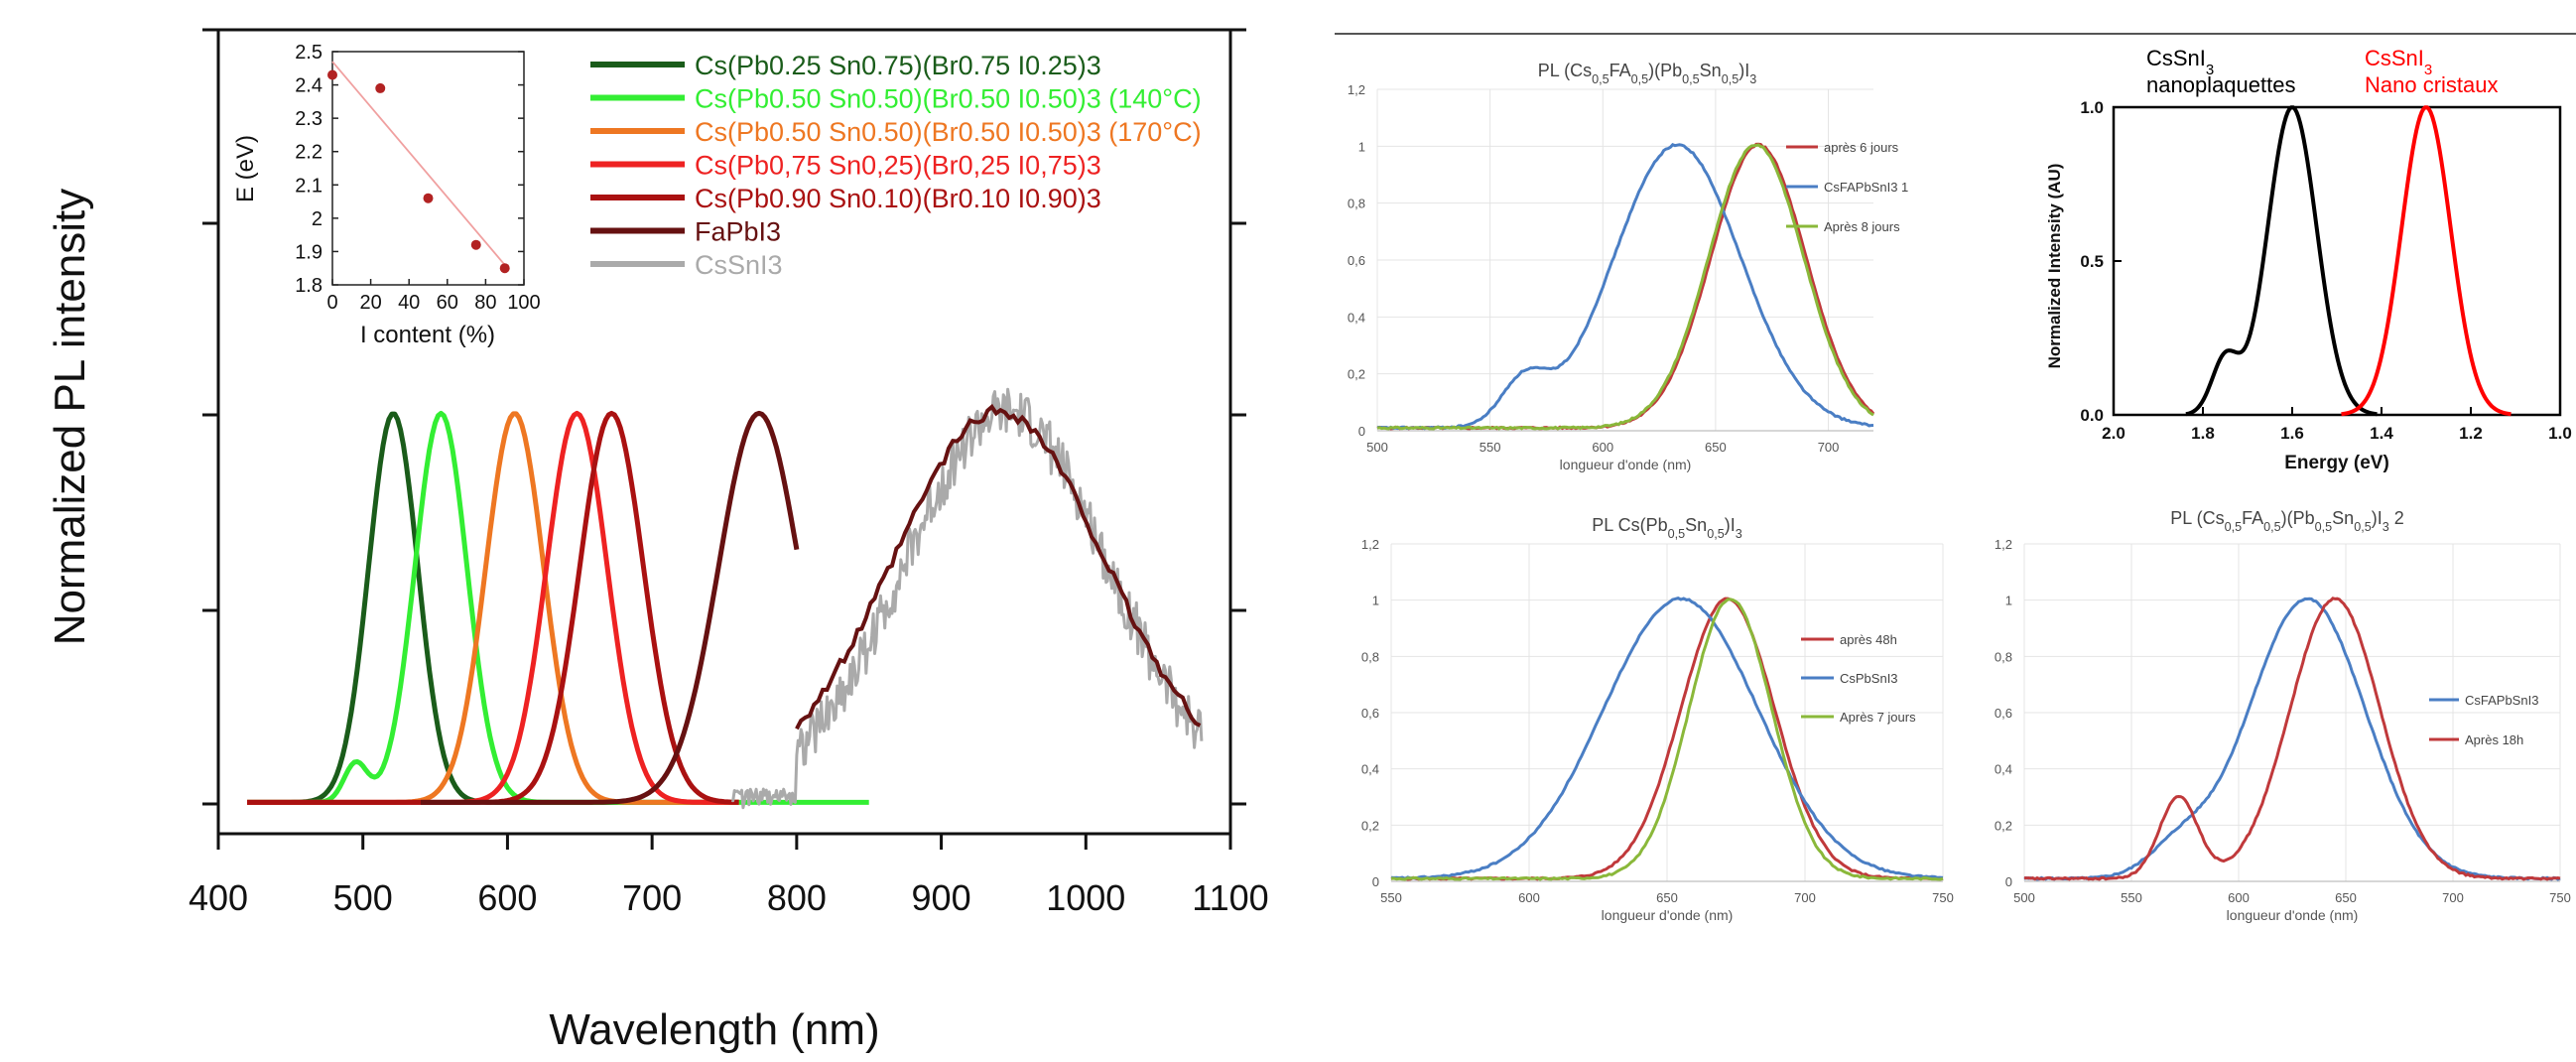 The height and width of the screenshot is (1062, 2576). What do you see at coordinates (485, 303) in the screenshot?
I see `inset-x-tick-label: 80` at bounding box center [485, 303].